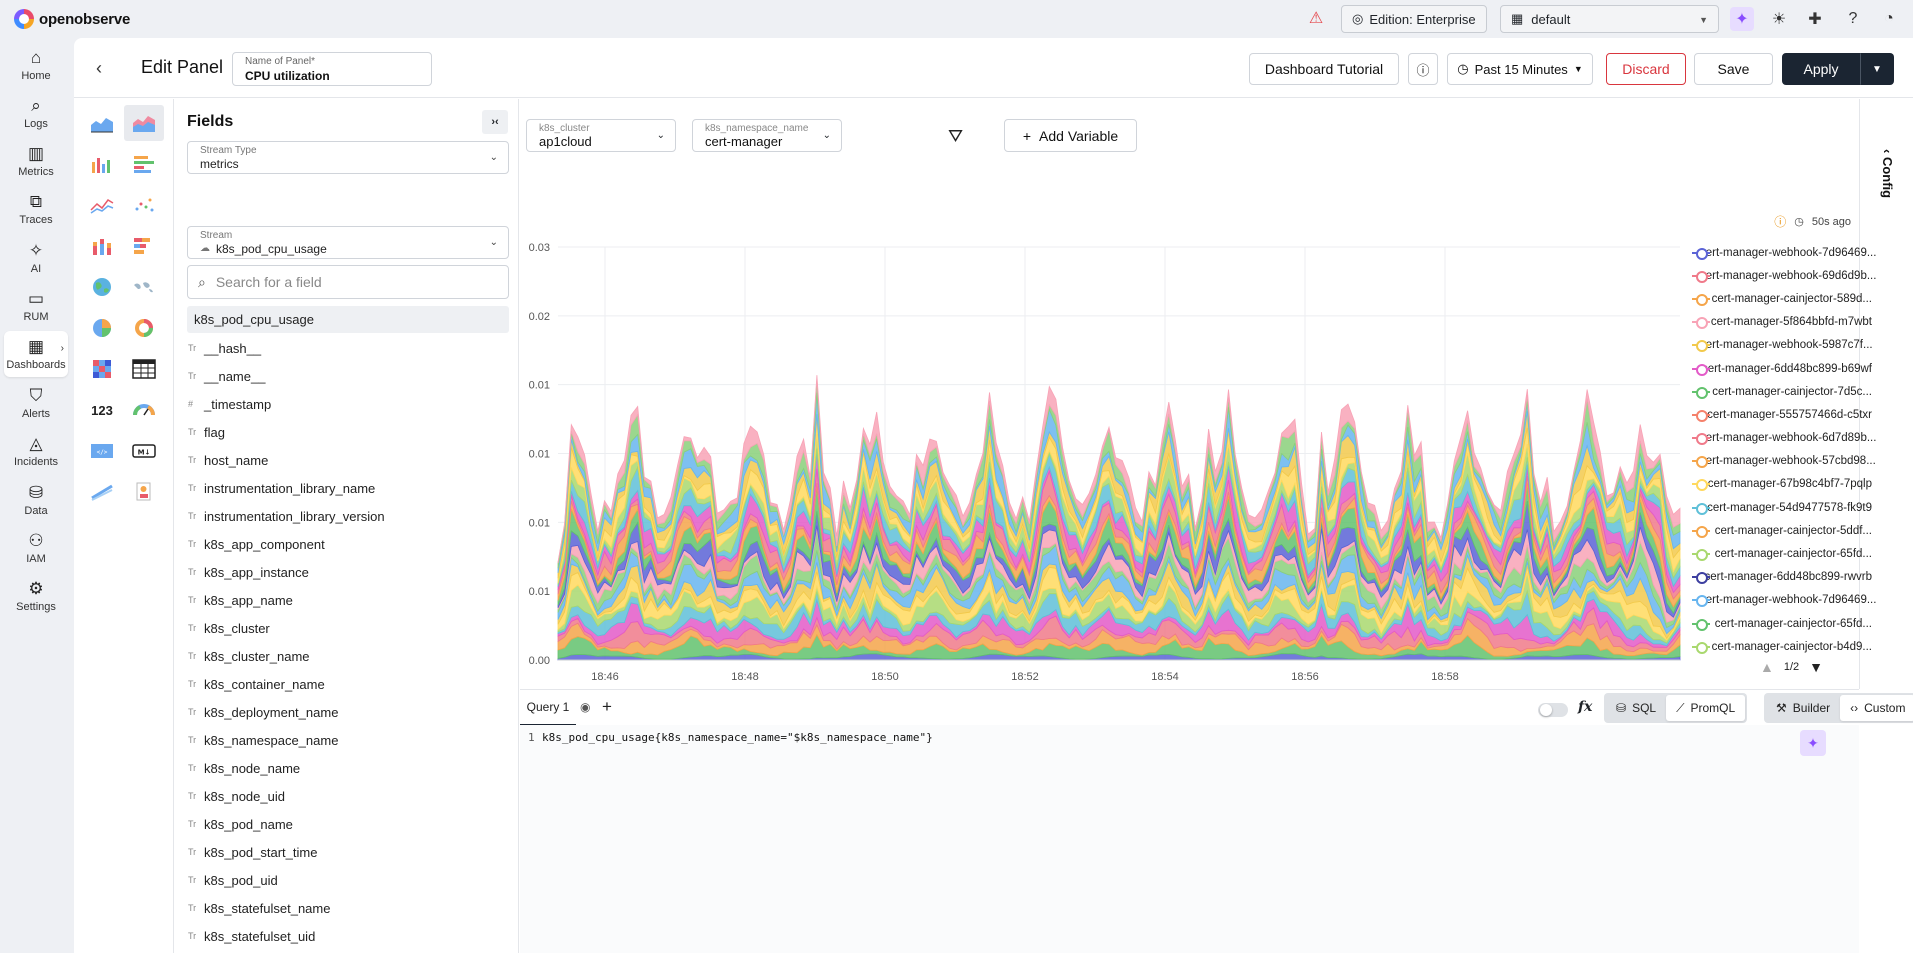 The height and width of the screenshot is (953, 1913). Describe the element at coordinates (348, 684) in the screenshot. I see `field-row: Tr k8s_container_name` at that location.